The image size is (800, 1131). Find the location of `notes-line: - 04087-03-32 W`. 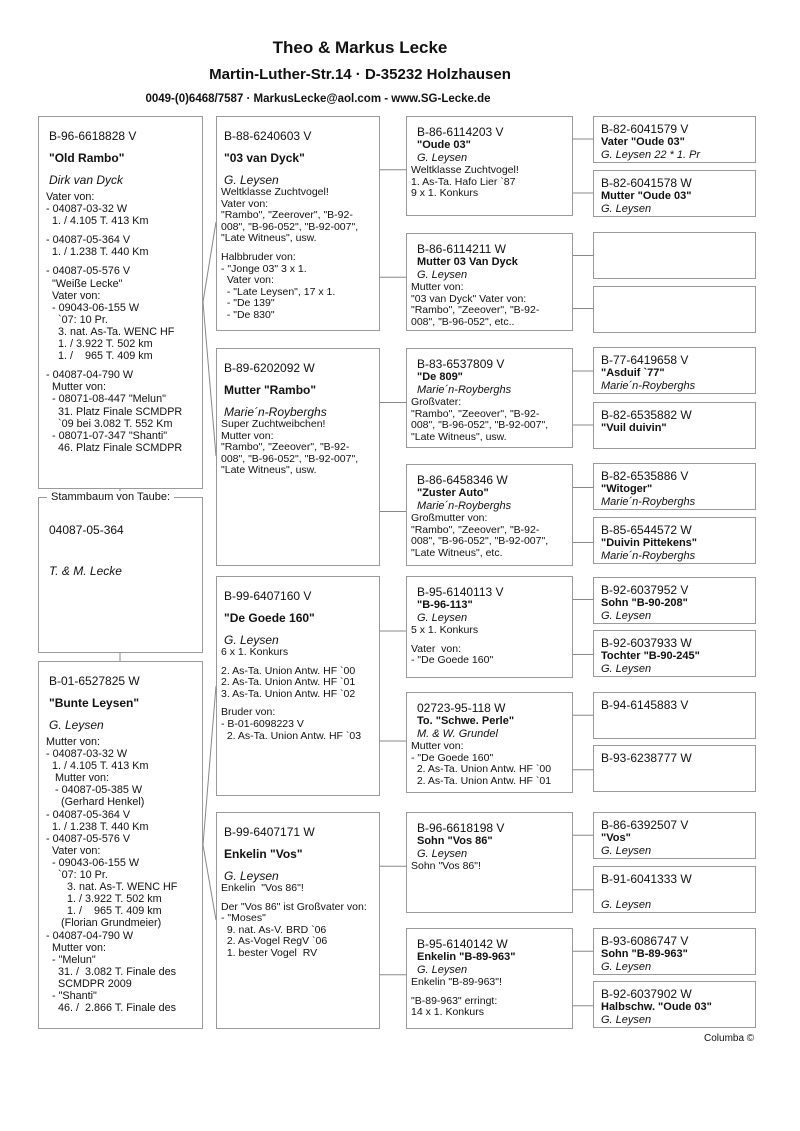

notes-line: - 04087-03-32 W is located at coordinates (87, 209).